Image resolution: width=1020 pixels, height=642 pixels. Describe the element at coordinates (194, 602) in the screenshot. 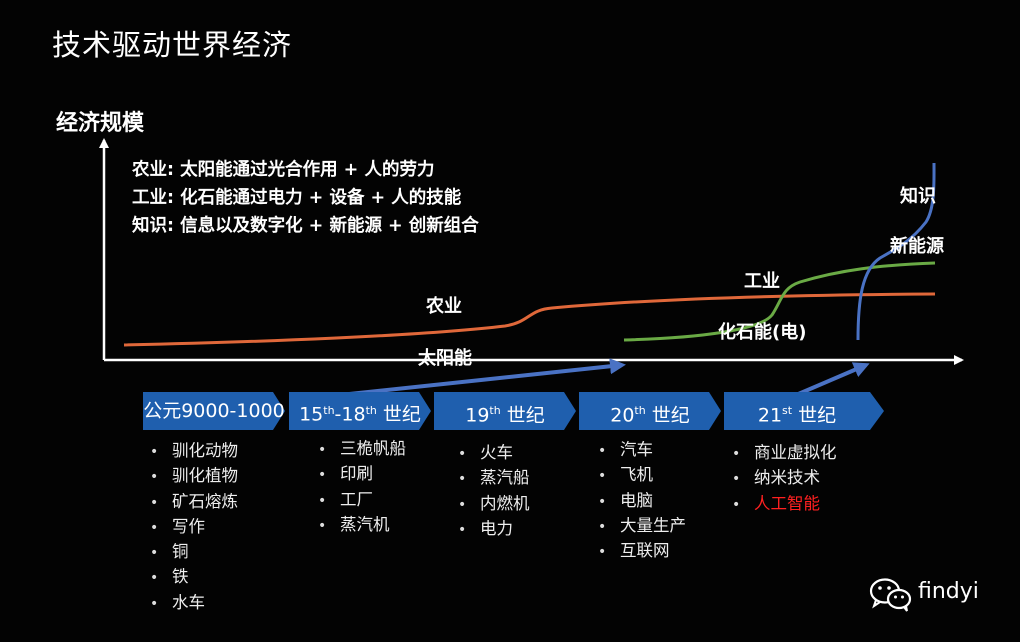

I see `list-item: 水车` at that location.